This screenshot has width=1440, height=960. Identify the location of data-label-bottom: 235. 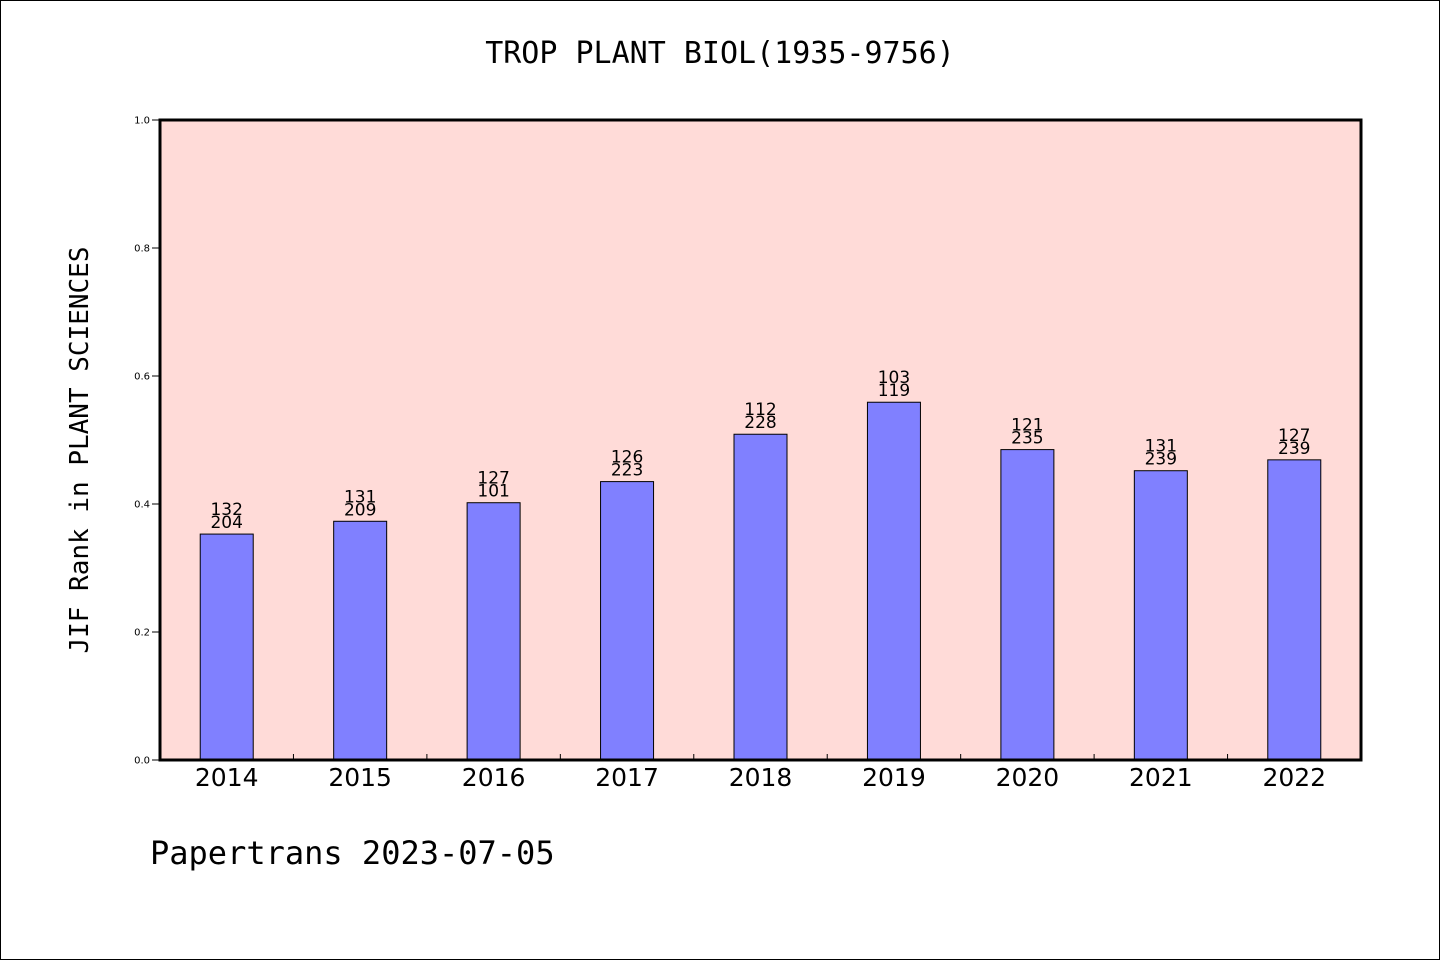
(1027, 439).